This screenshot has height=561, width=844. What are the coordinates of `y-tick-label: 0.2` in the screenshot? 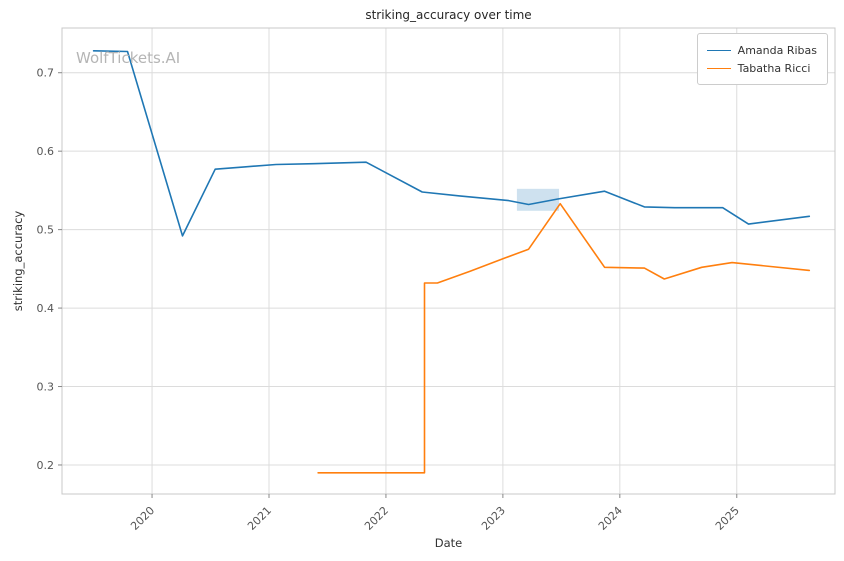 It's located at (46, 465).